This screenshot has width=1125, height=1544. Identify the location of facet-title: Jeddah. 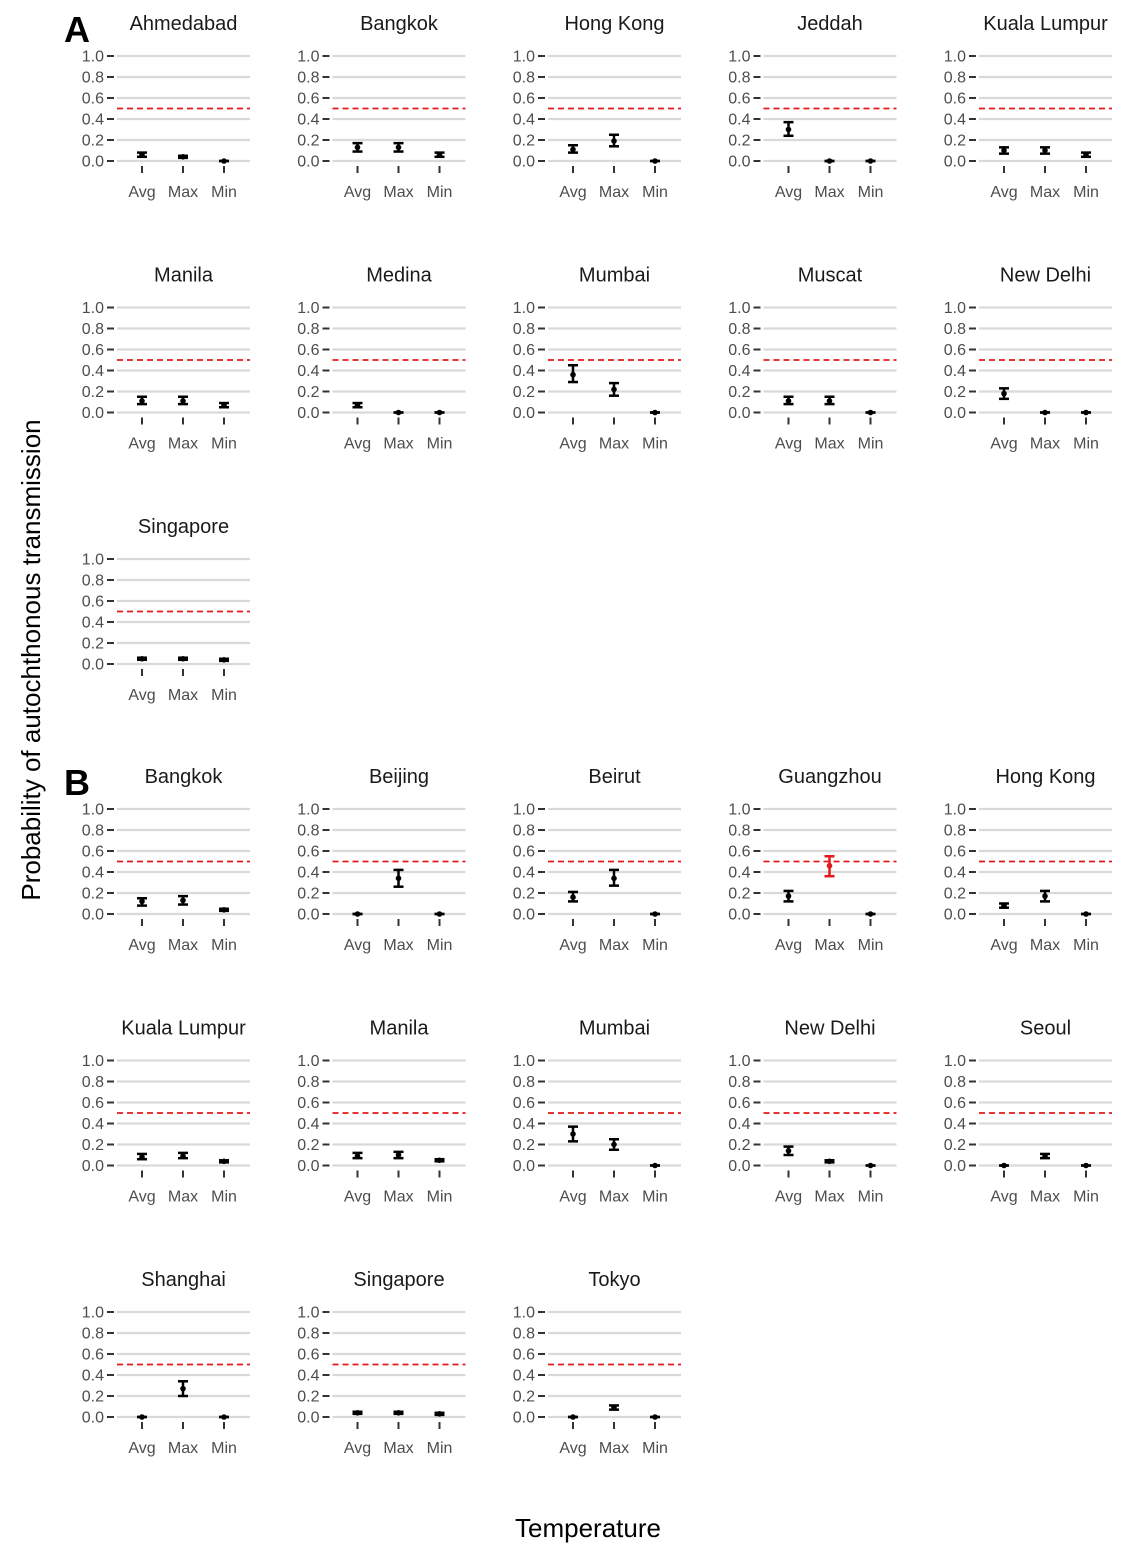
(830, 24).